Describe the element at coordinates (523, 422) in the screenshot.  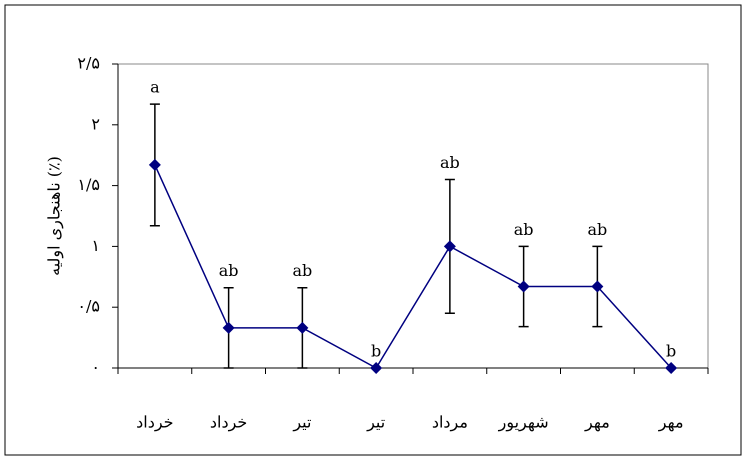
I see `x-tick-label: شهریور` at that location.